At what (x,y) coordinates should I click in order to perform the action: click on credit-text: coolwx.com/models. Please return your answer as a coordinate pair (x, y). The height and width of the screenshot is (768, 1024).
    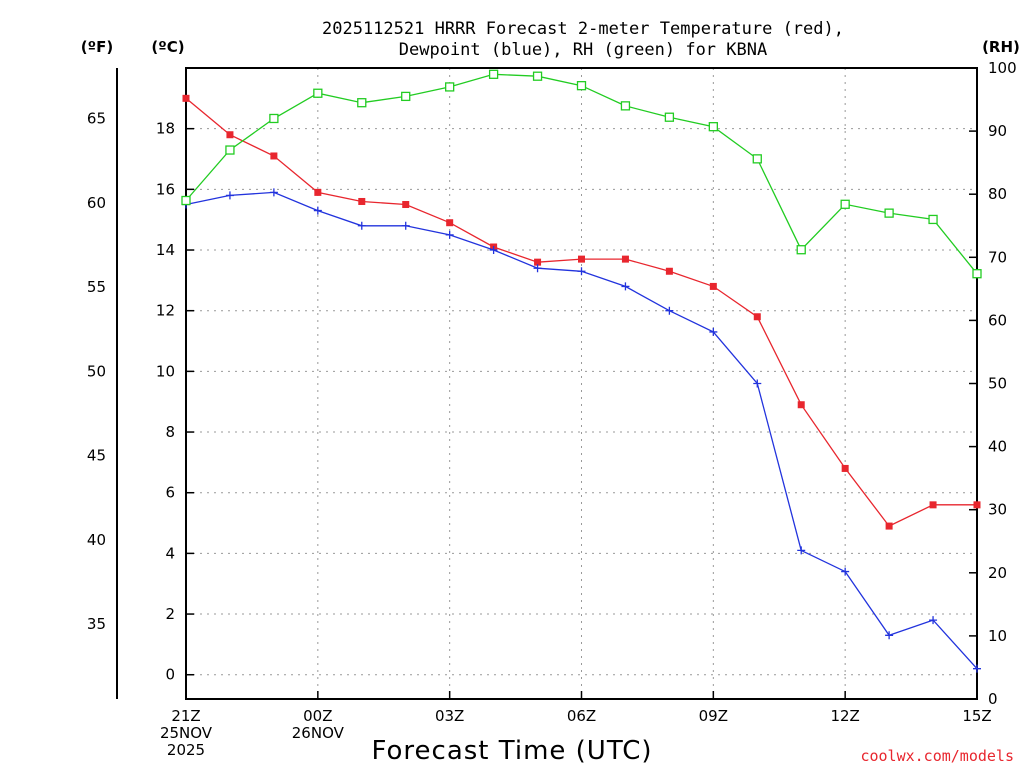
    Looking at the image, I should click on (937, 756).